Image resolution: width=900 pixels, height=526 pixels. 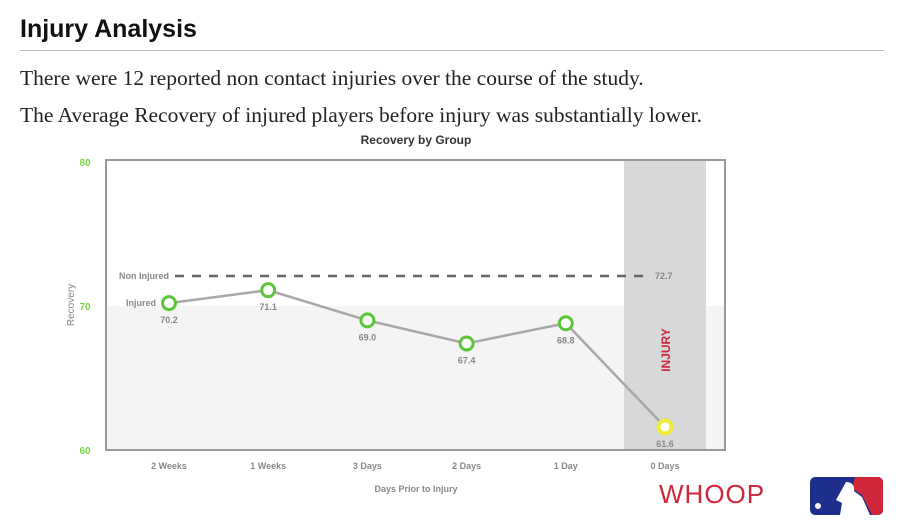 I want to click on y-tick-label: 80, so click(x=85, y=163).